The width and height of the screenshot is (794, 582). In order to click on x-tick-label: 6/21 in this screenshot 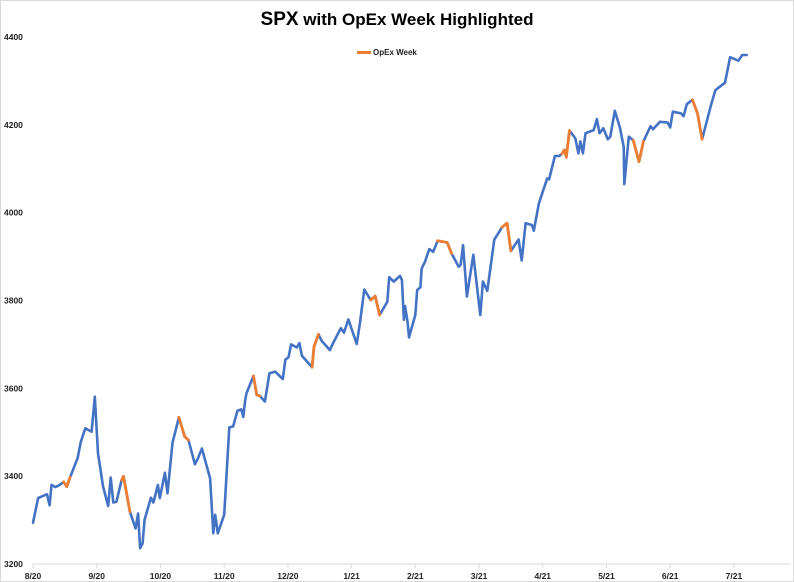, I will do `click(670, 576)`.